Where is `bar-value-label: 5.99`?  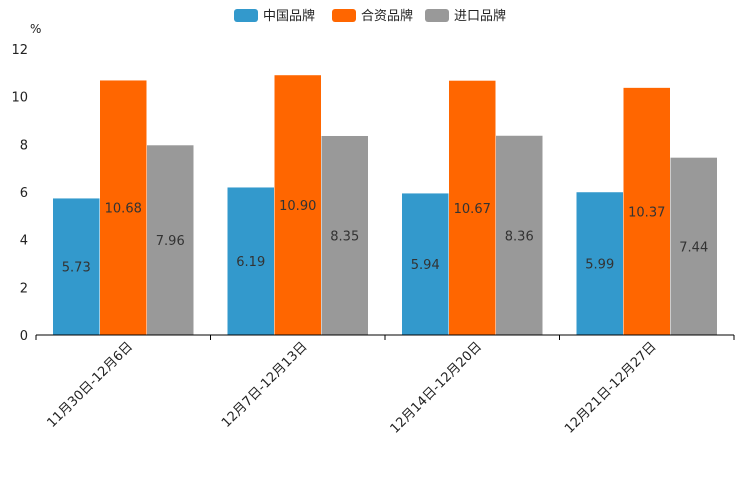 bar-value-label: 5.99 is located at coordinates (599, 265).